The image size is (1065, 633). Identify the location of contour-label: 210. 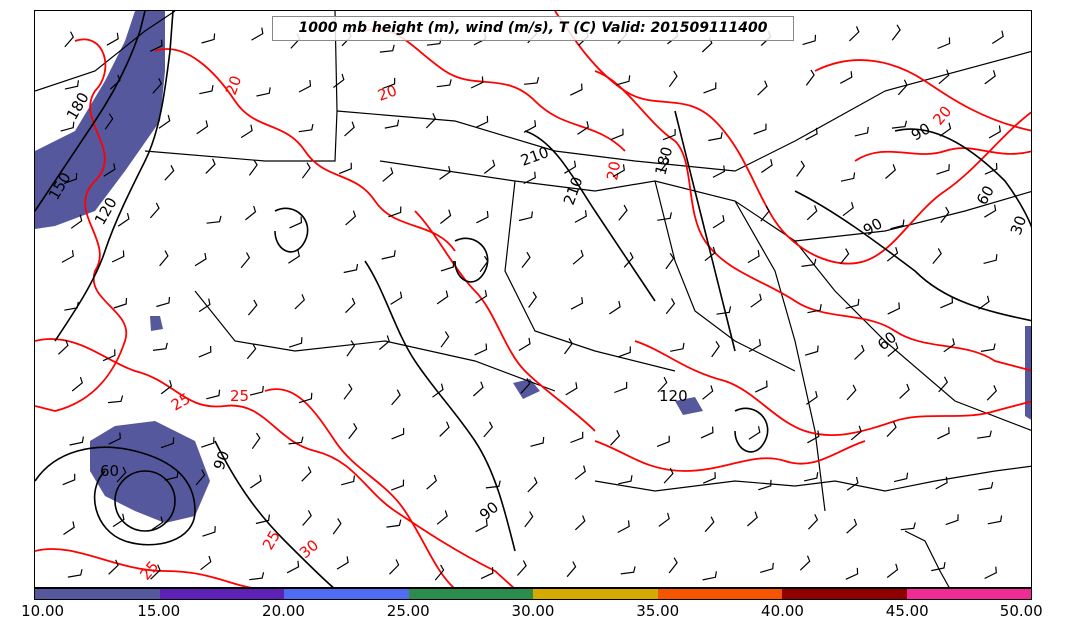
(573, 190).